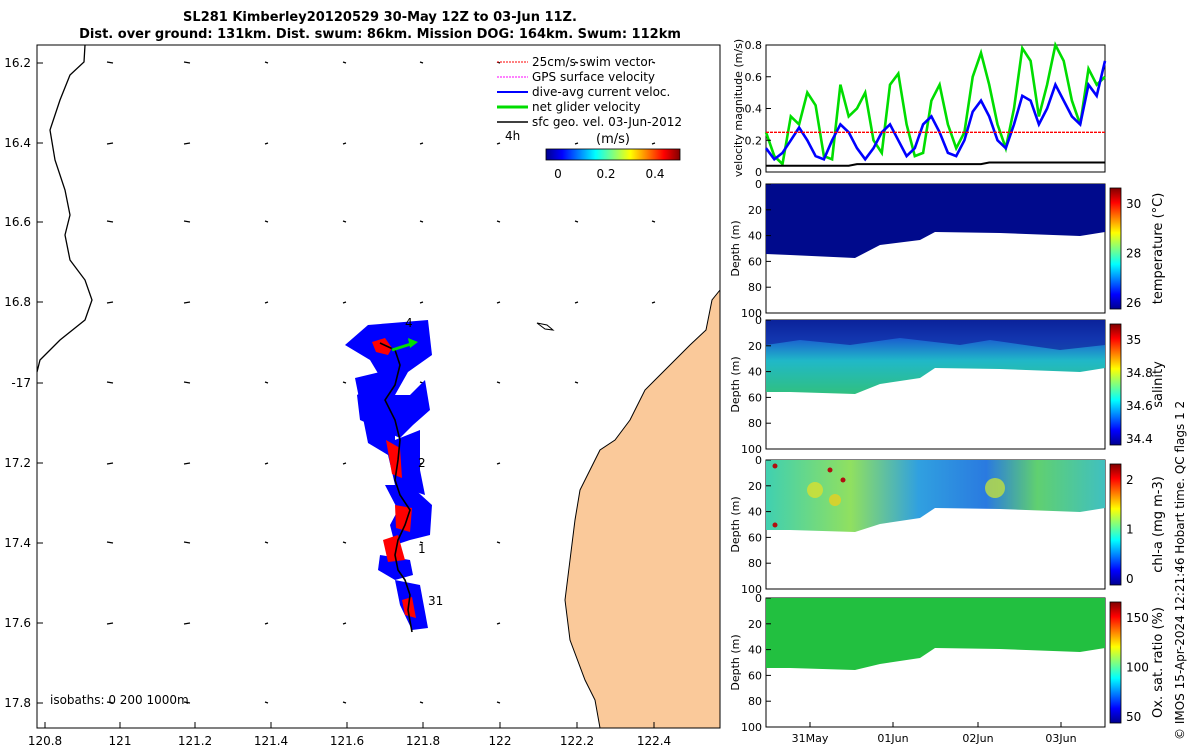 The width and height of the screenshot is (1200, 750). I want to click on current-vector-swath, so click(390, 433).